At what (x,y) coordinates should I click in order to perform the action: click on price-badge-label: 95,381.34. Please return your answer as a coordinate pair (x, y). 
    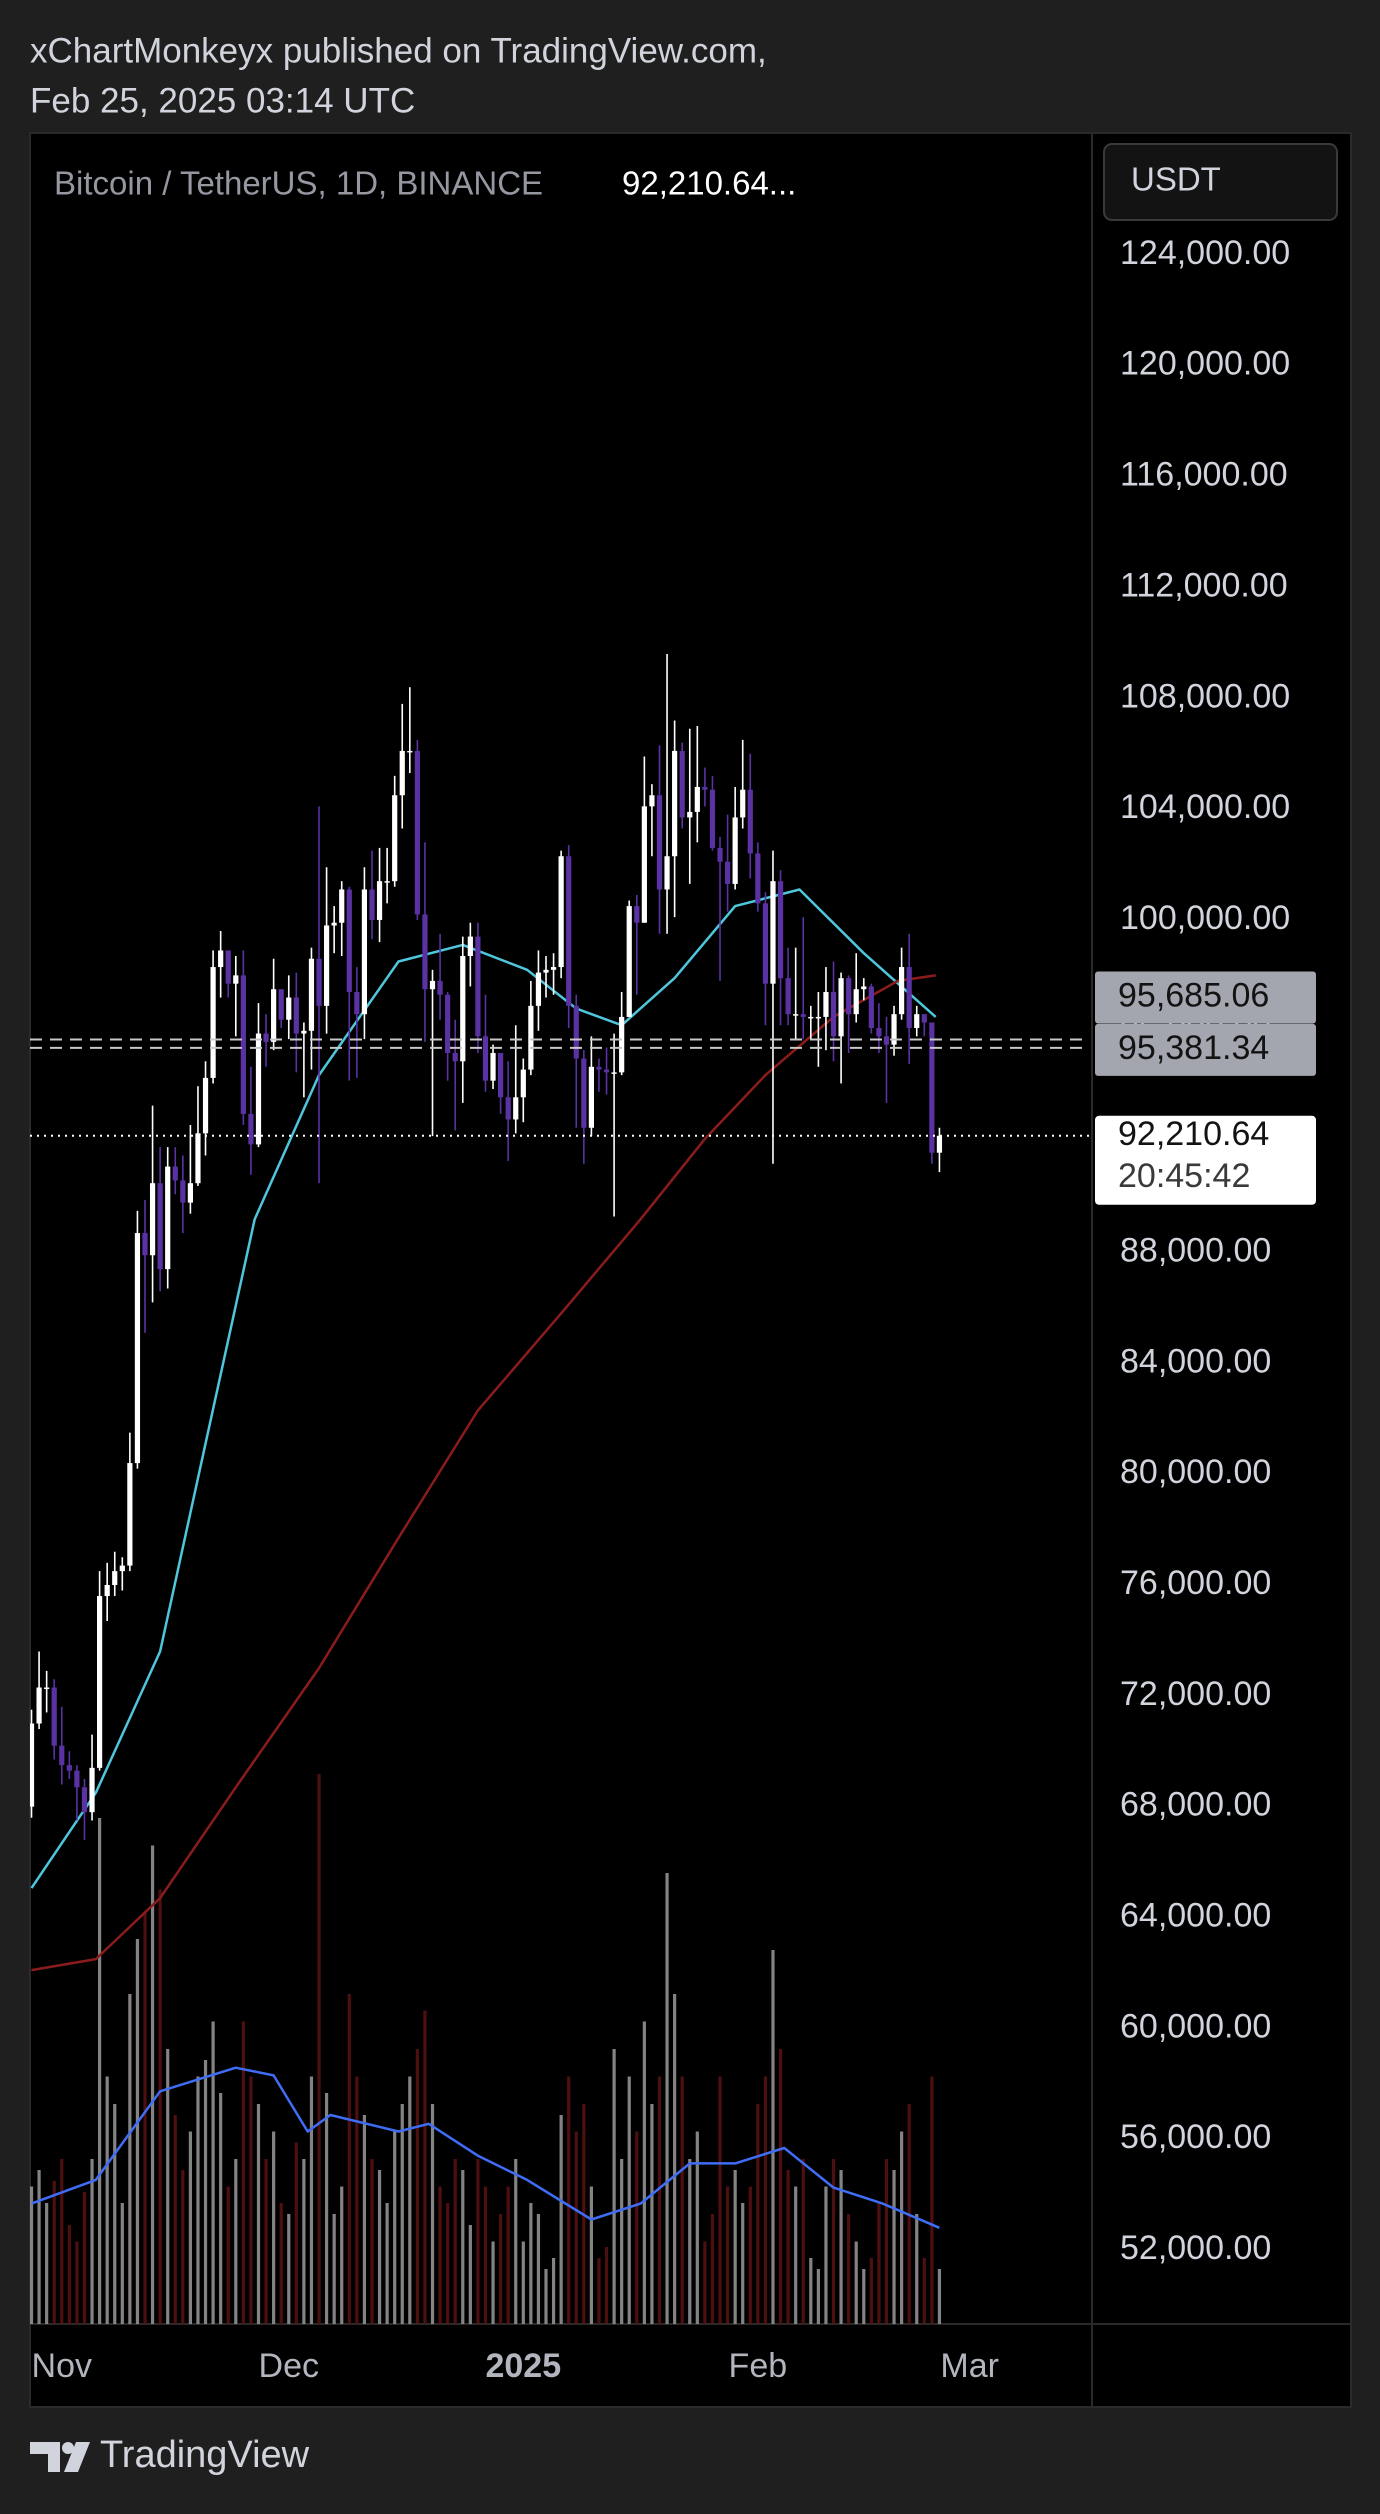
    Looking at the image, I should click on (1193, 1048).